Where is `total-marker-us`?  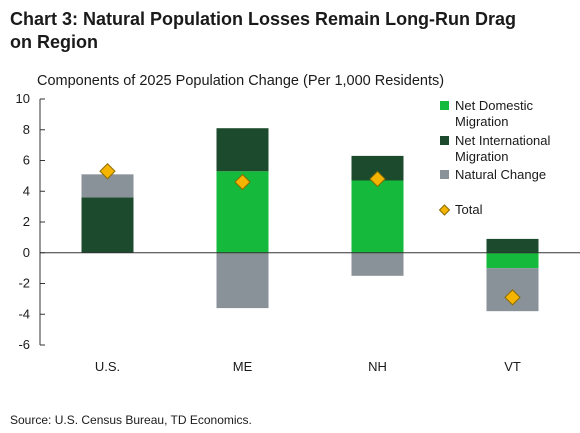
total-marker-us is located at coordinates (107, 171).